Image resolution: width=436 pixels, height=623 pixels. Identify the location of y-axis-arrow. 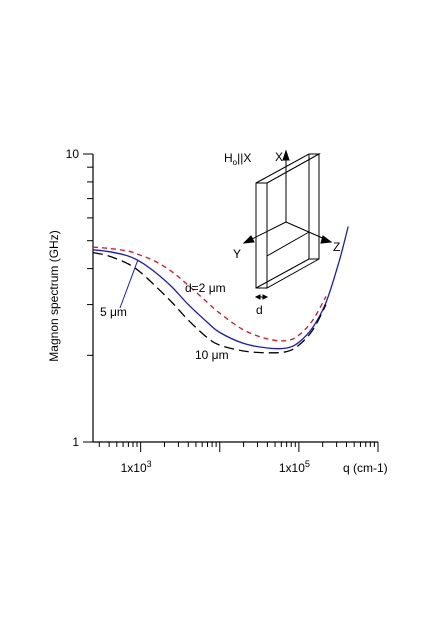
(268, 231).